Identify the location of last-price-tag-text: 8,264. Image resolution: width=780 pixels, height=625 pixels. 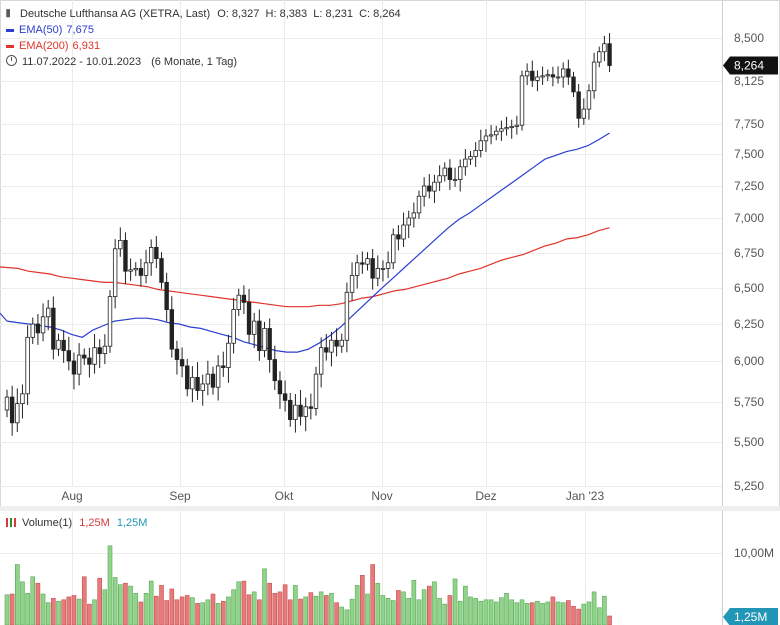
(749, 66).